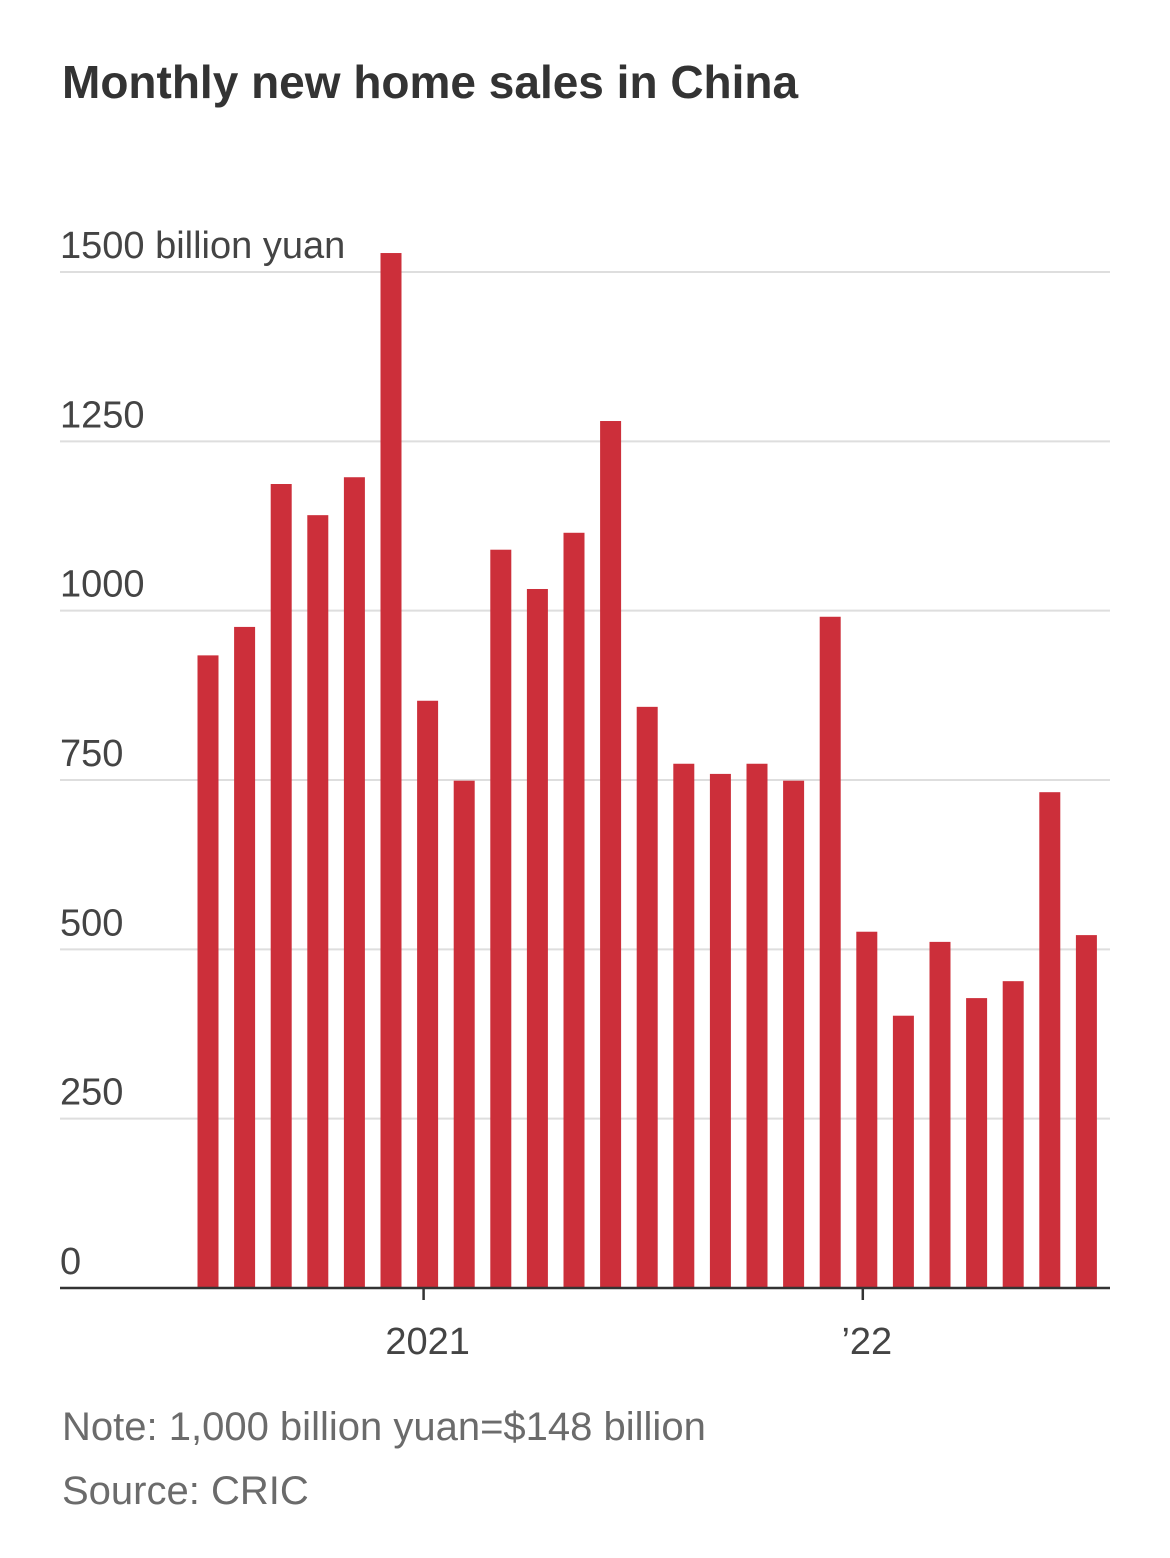 Image resolution: width=1170 pixels, height=1558 pixels. Describe the element at coordinates (102, 415) in the screenshot. I see `y-tick-label: 1250` at that location.